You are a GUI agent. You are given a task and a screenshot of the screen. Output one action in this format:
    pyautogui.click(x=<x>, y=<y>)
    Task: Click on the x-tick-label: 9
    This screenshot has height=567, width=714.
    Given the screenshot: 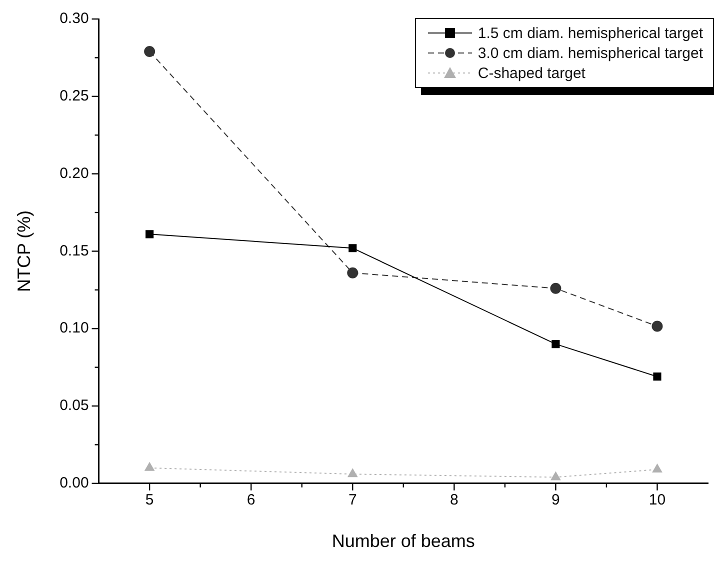 What is the action you would take?
    pyautogui.click(x=556, y=500)
    